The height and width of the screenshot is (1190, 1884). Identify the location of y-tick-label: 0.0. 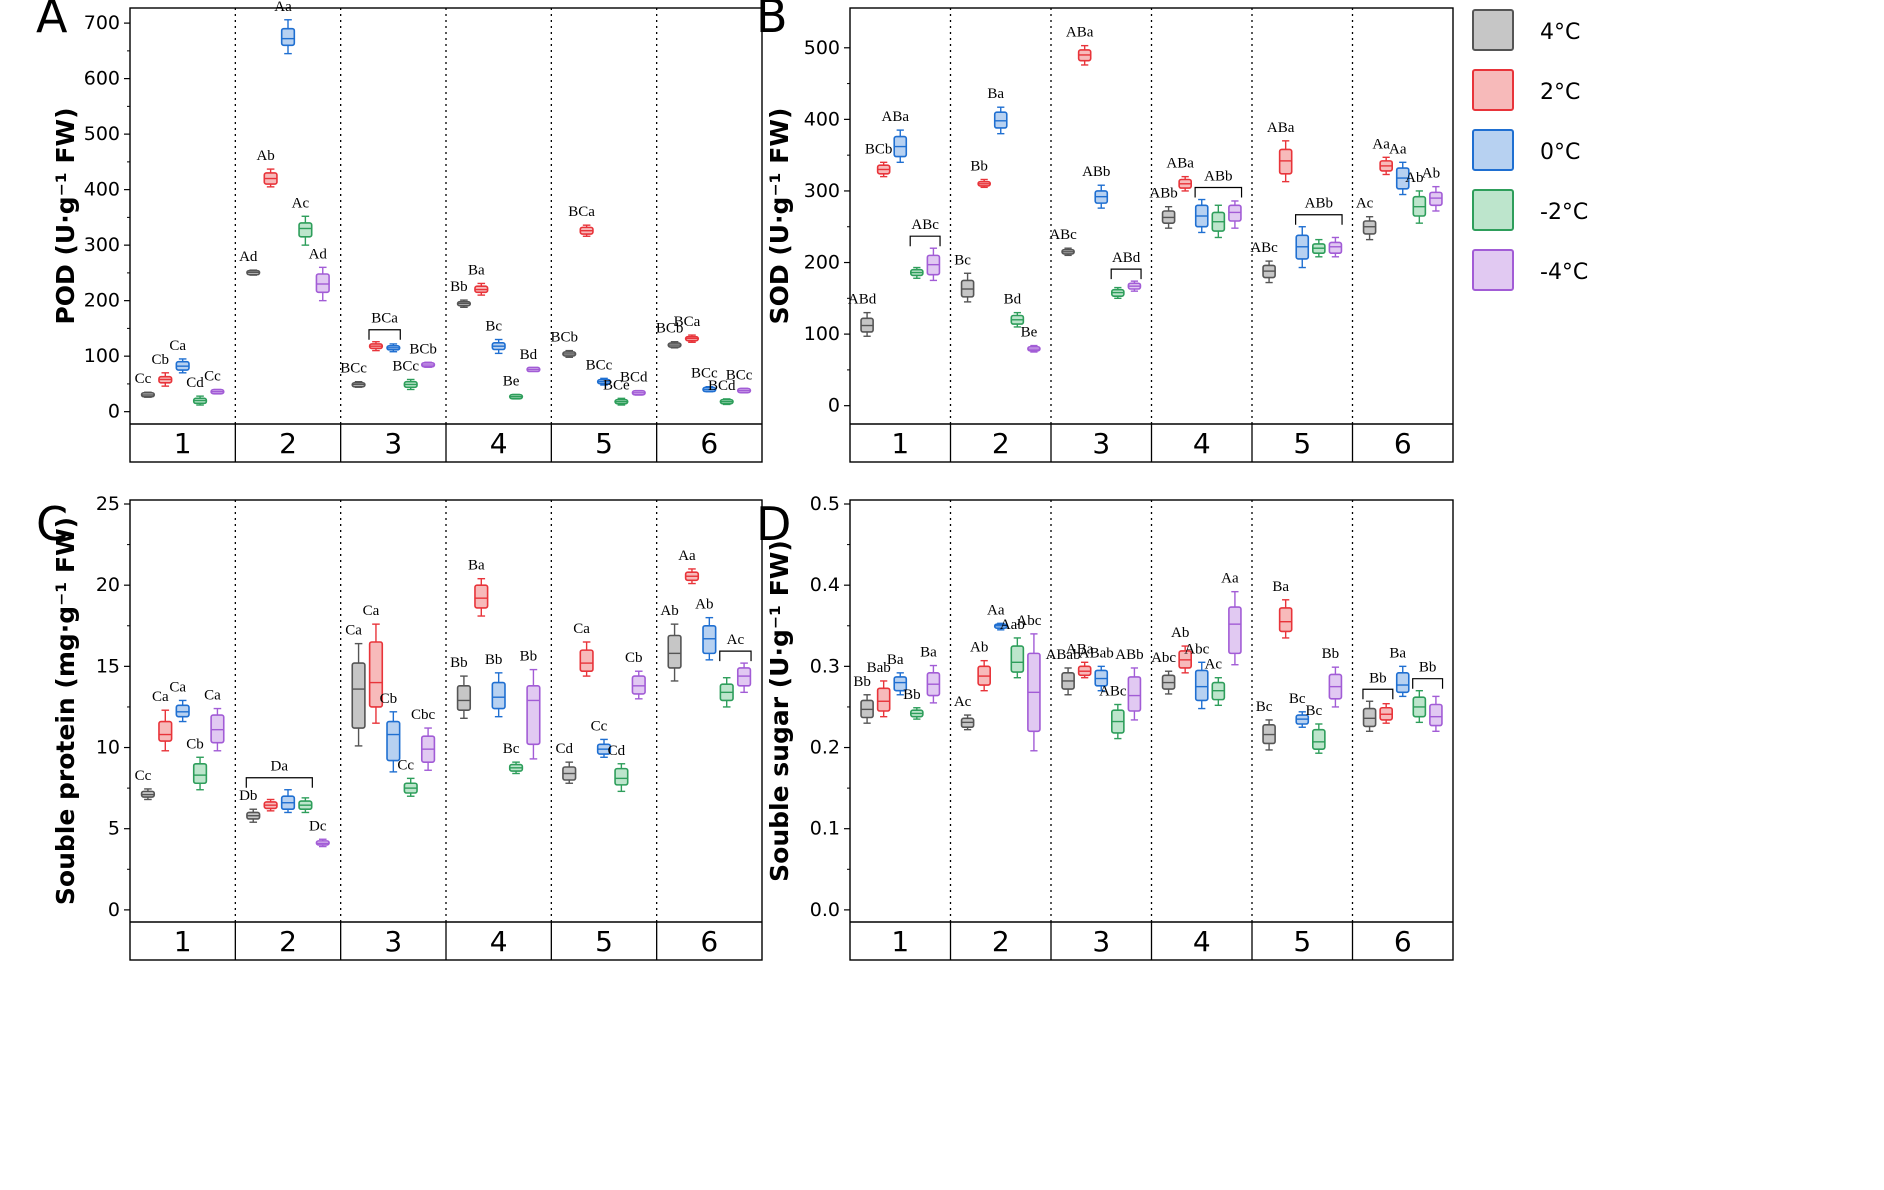
(825, 910).